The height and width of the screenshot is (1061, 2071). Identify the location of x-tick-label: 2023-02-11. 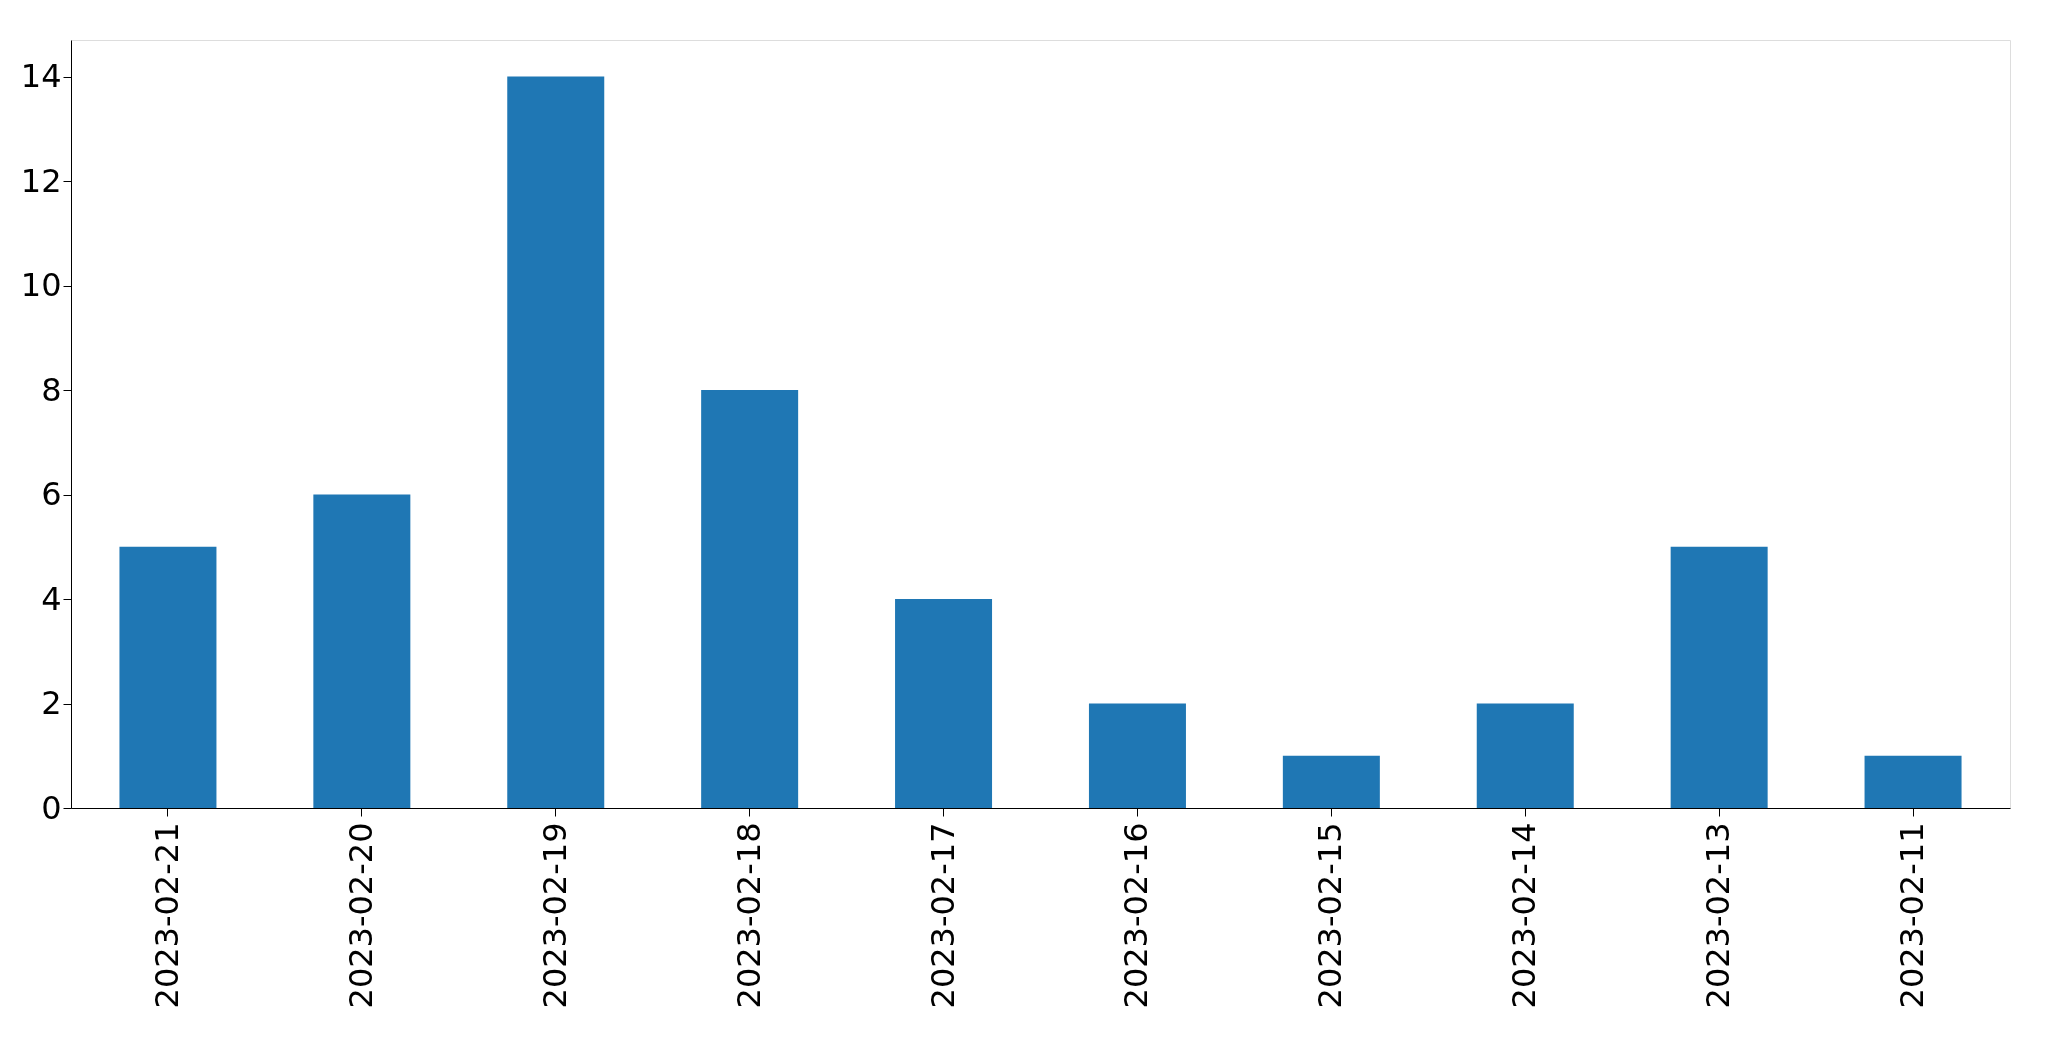
(1912, 915).